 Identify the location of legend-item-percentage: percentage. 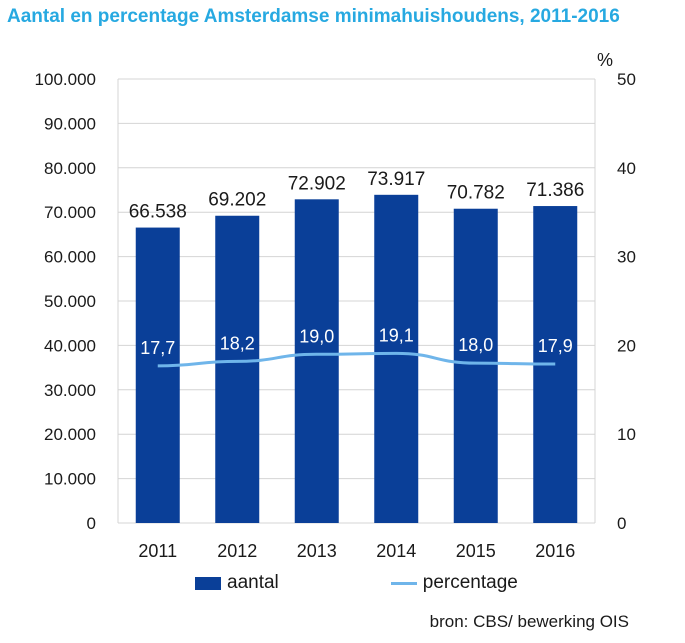
(454, 583).